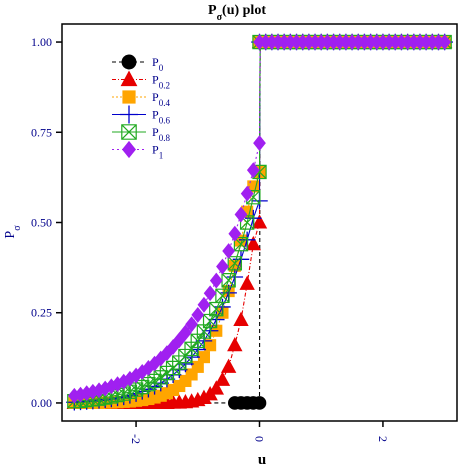 The image size is (474, 469). What do you see at coordinates (41, 223) in the screenshot?
I see `y-tick-label: 0.50` at bounding box center [41, 223].